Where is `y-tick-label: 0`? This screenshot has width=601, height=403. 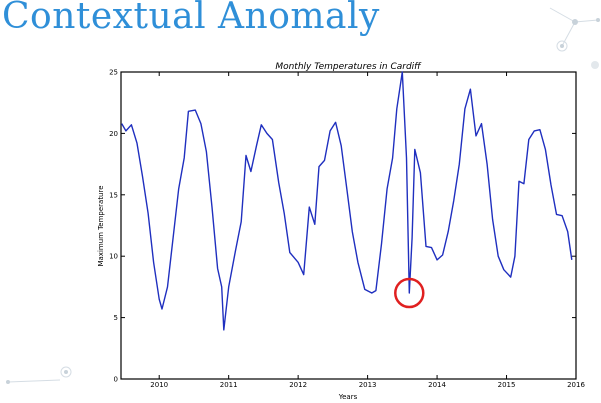
y-tick-label: 0 is located at coordinates (116, 380).